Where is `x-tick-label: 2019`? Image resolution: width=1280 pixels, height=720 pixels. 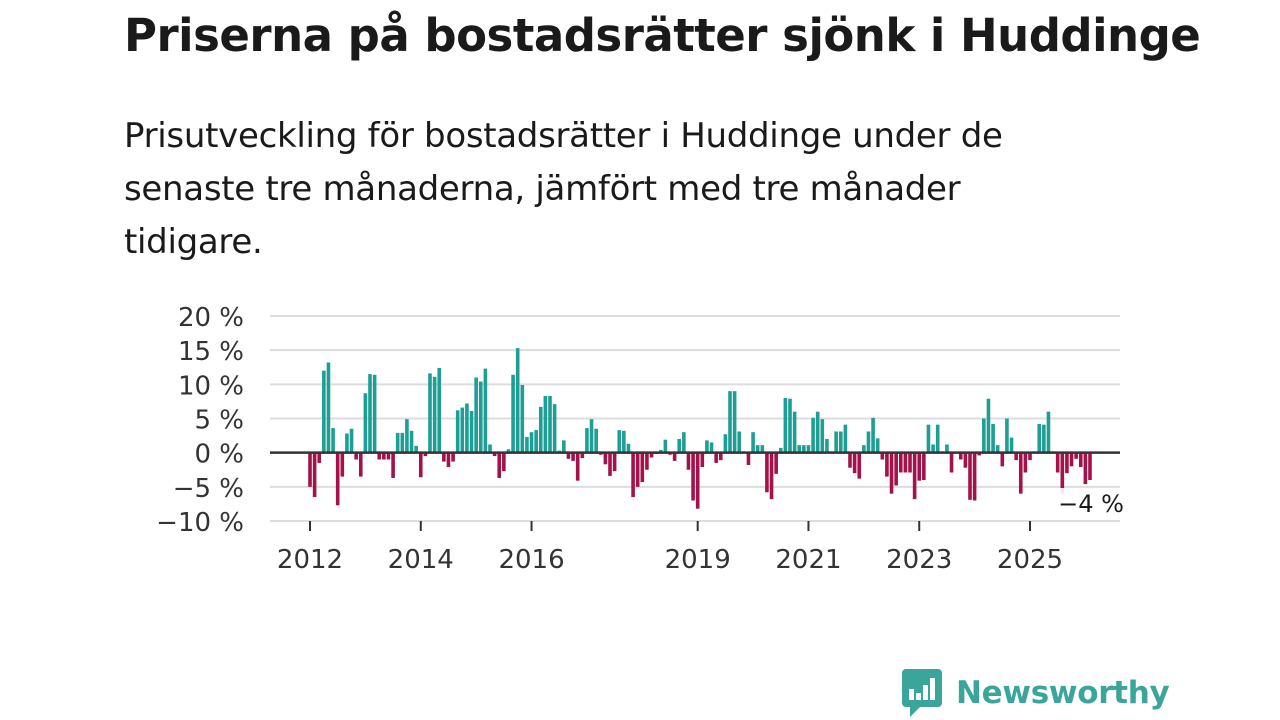
x-tick-label: 2019 is located at coordinates (698, 560).